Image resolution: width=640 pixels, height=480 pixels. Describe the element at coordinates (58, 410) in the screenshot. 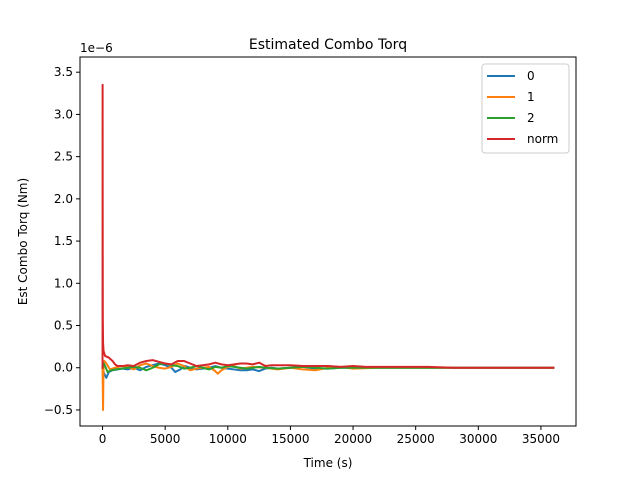

I see `y-tick-label: −0.5` at that location.